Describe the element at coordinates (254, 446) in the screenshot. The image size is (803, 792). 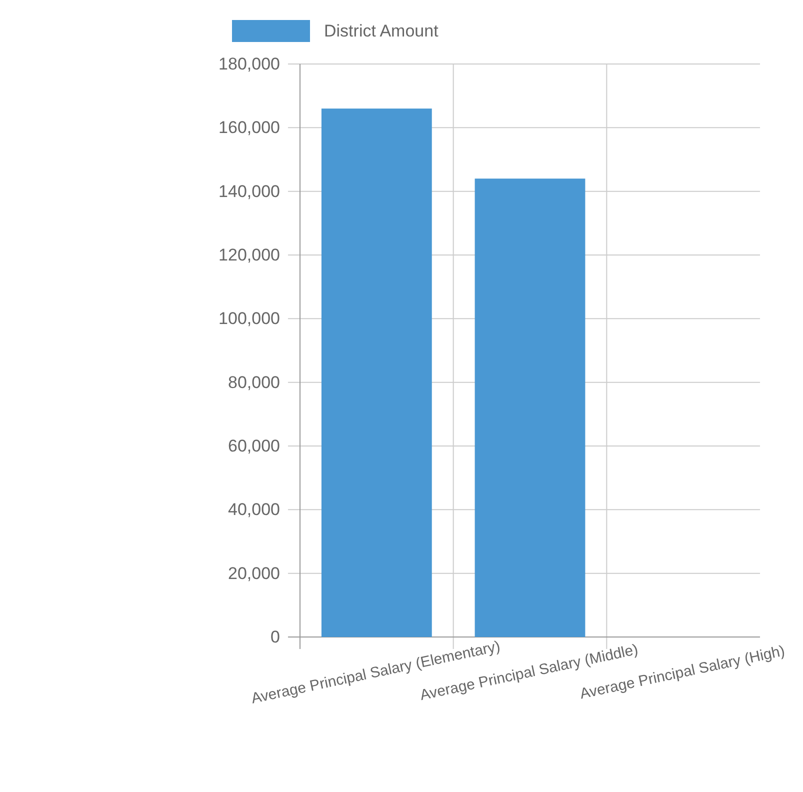
I see `y-tick-label: 60,000` at that location.